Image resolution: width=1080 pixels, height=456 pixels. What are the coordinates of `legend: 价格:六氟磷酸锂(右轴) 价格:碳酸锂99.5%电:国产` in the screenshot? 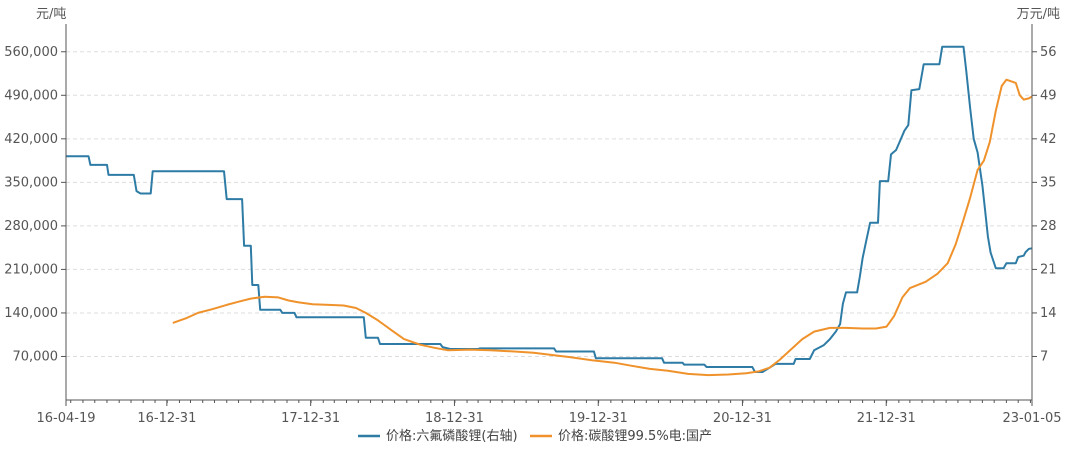 It's located at (535, 436).